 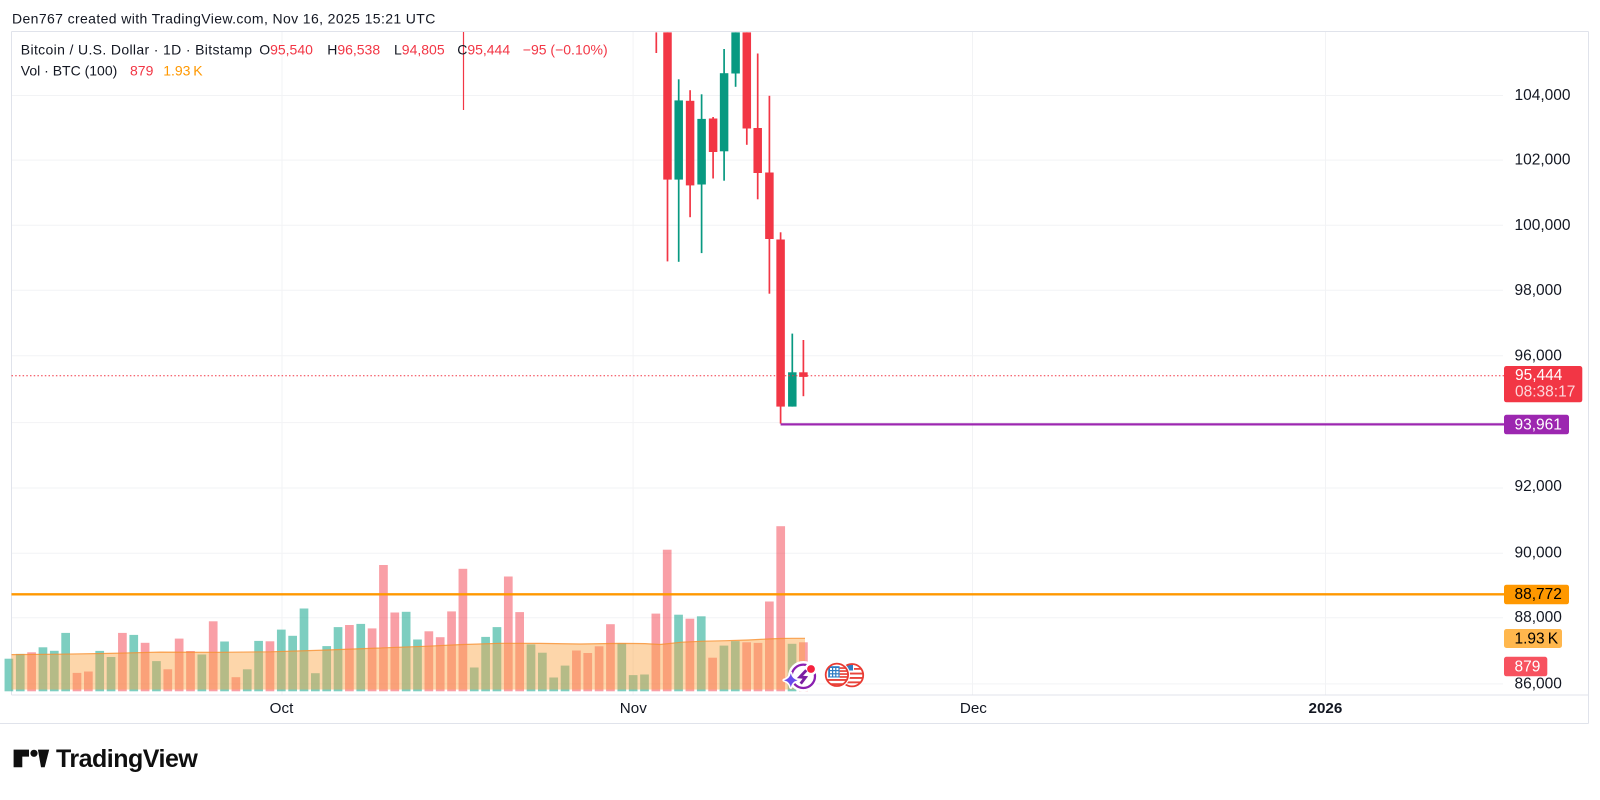 What do you see at coordinates (1539, 486) in the screenshot?
I see `svg-text: 92,000` at bounding box center [1539, 486].